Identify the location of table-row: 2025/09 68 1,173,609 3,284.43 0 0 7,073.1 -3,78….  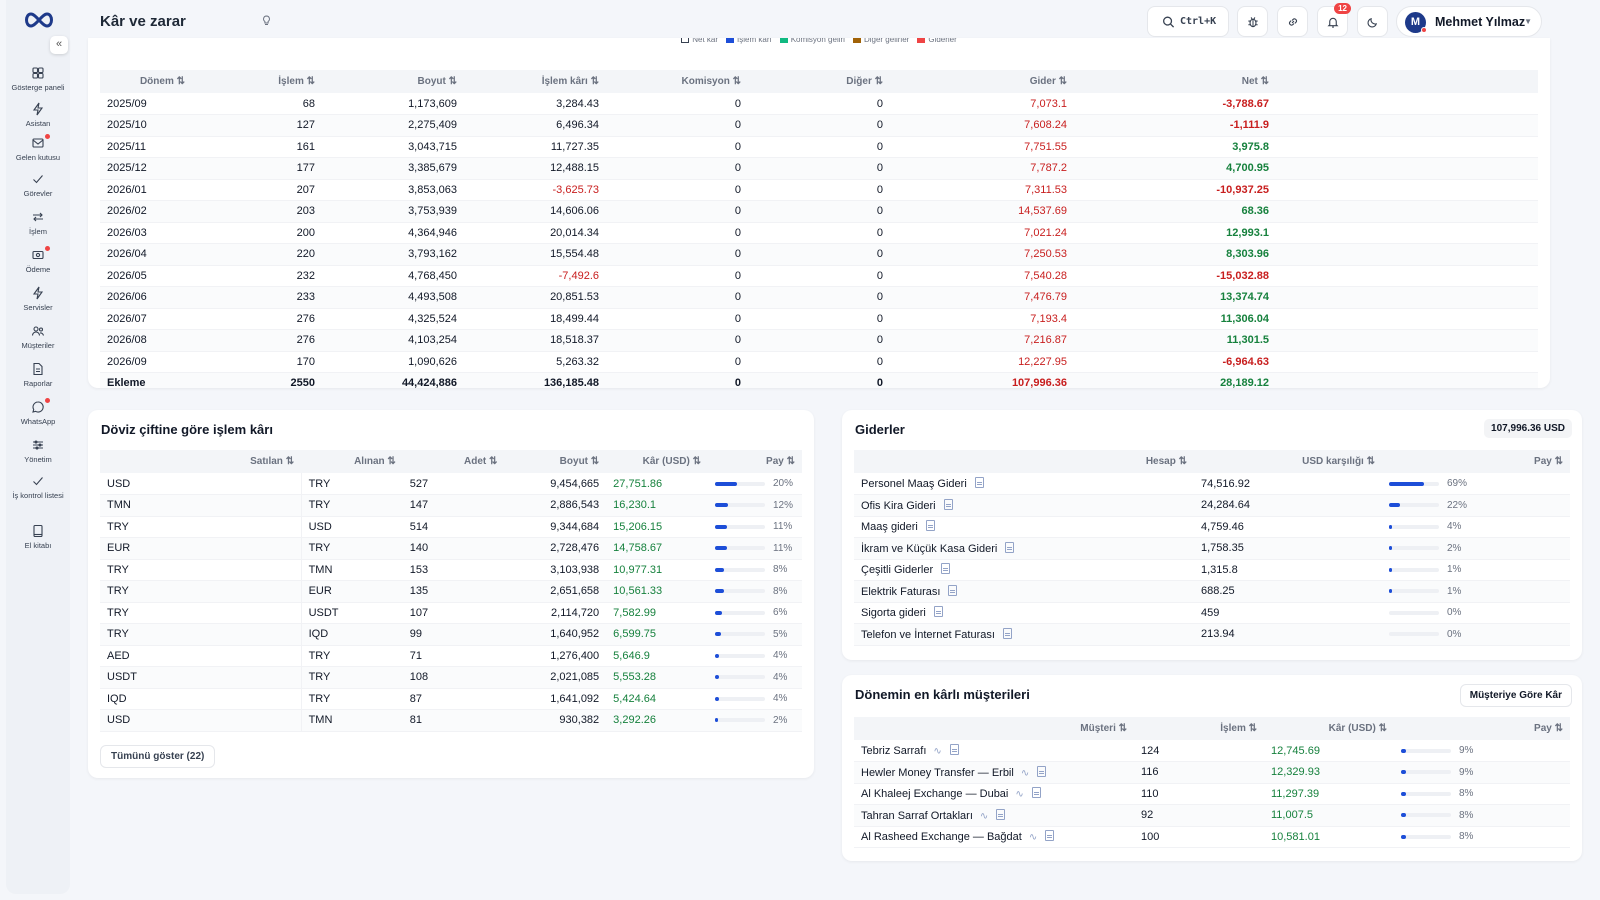
(819, 104).